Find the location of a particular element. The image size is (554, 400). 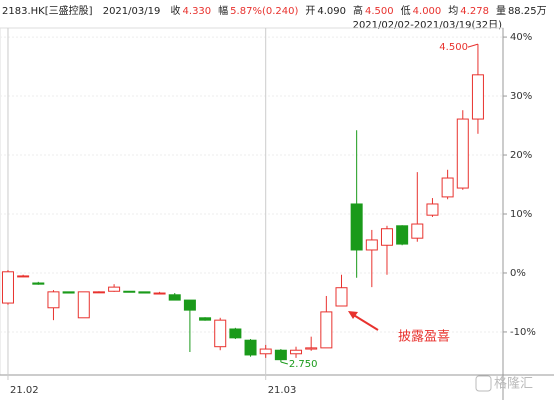

info-field: 开 4.090 is located at coordinates (325, 11).